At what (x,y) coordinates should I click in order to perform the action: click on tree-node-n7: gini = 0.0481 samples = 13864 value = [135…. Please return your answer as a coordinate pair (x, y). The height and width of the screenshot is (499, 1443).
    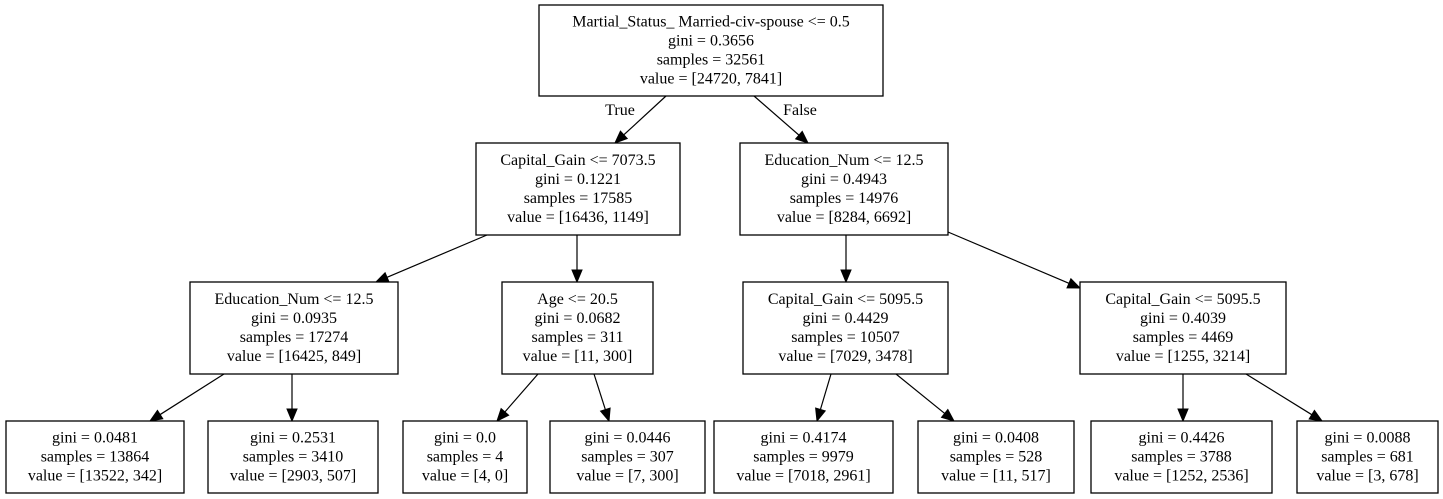
    Looking at the image, I should click on (95, 457).